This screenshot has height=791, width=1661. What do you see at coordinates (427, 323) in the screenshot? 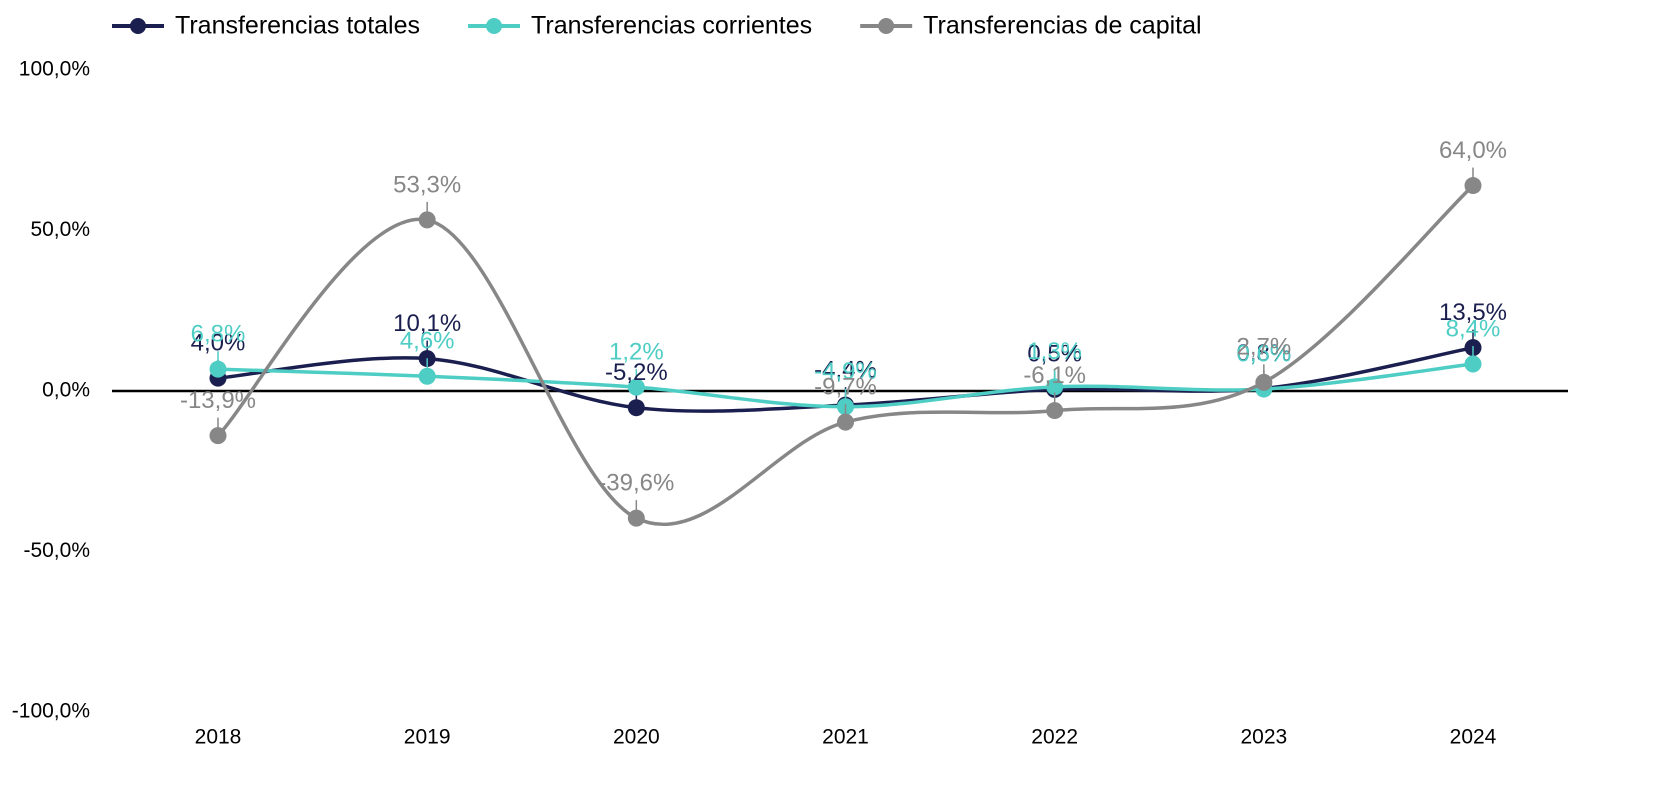
I see `data-label: 10,1%` at bounding box center [427, 323].